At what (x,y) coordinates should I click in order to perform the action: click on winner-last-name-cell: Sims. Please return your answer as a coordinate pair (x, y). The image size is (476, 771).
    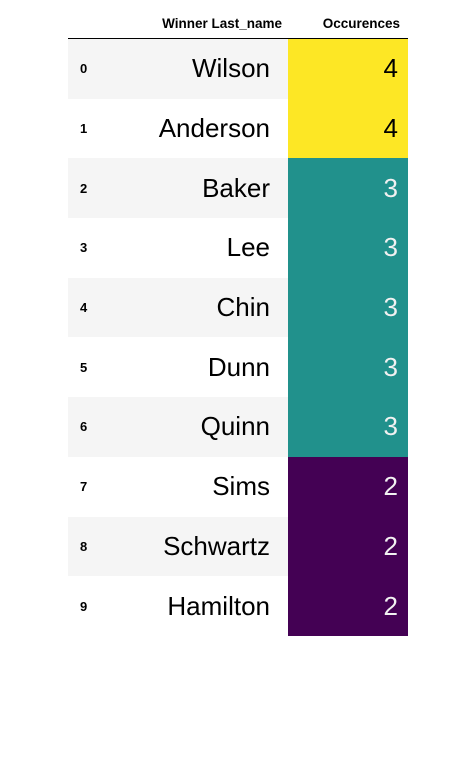
    Looking at the image, I should click on (204, 487).